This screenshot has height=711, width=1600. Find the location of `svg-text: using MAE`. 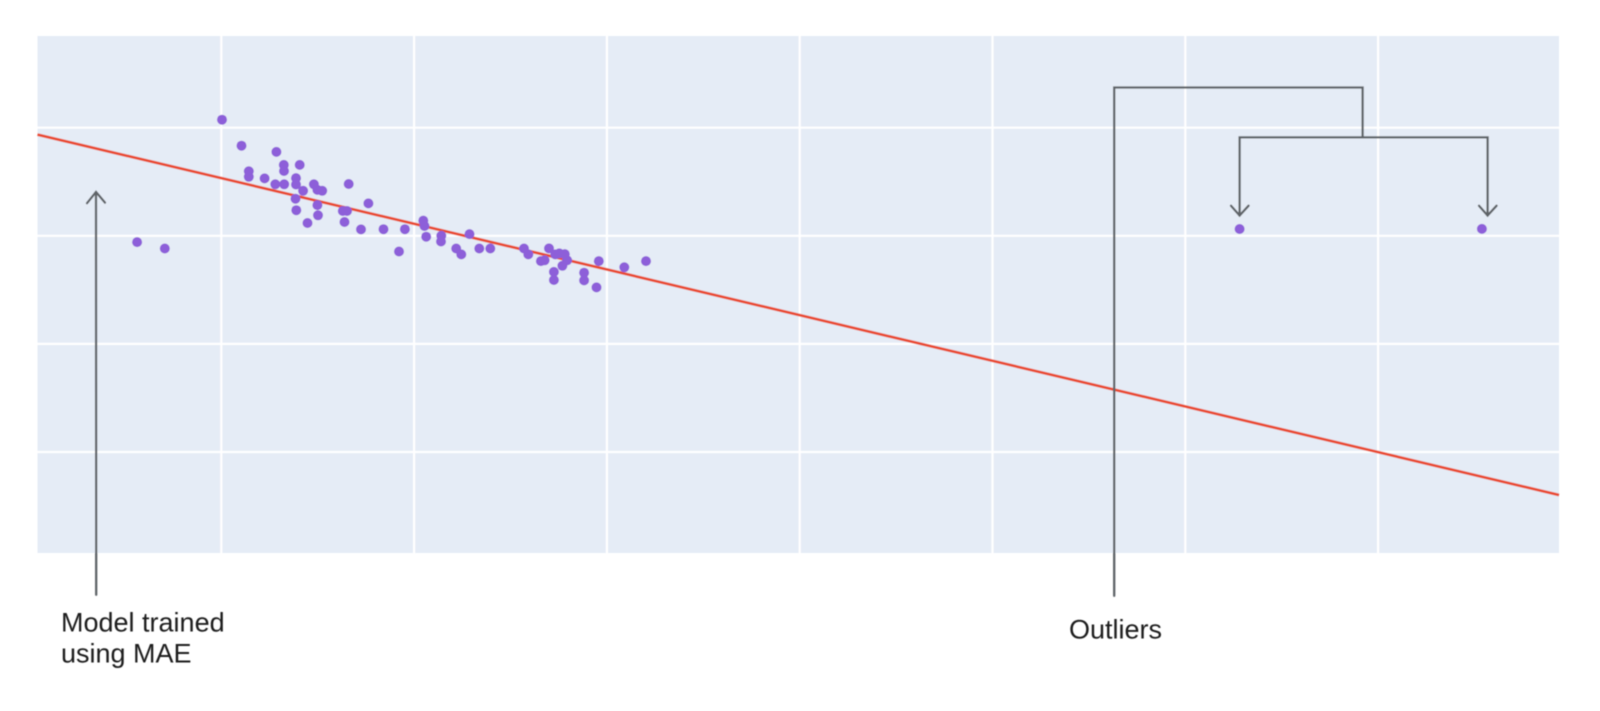

svg-text: using MAE is located at coordinates (126, 654).